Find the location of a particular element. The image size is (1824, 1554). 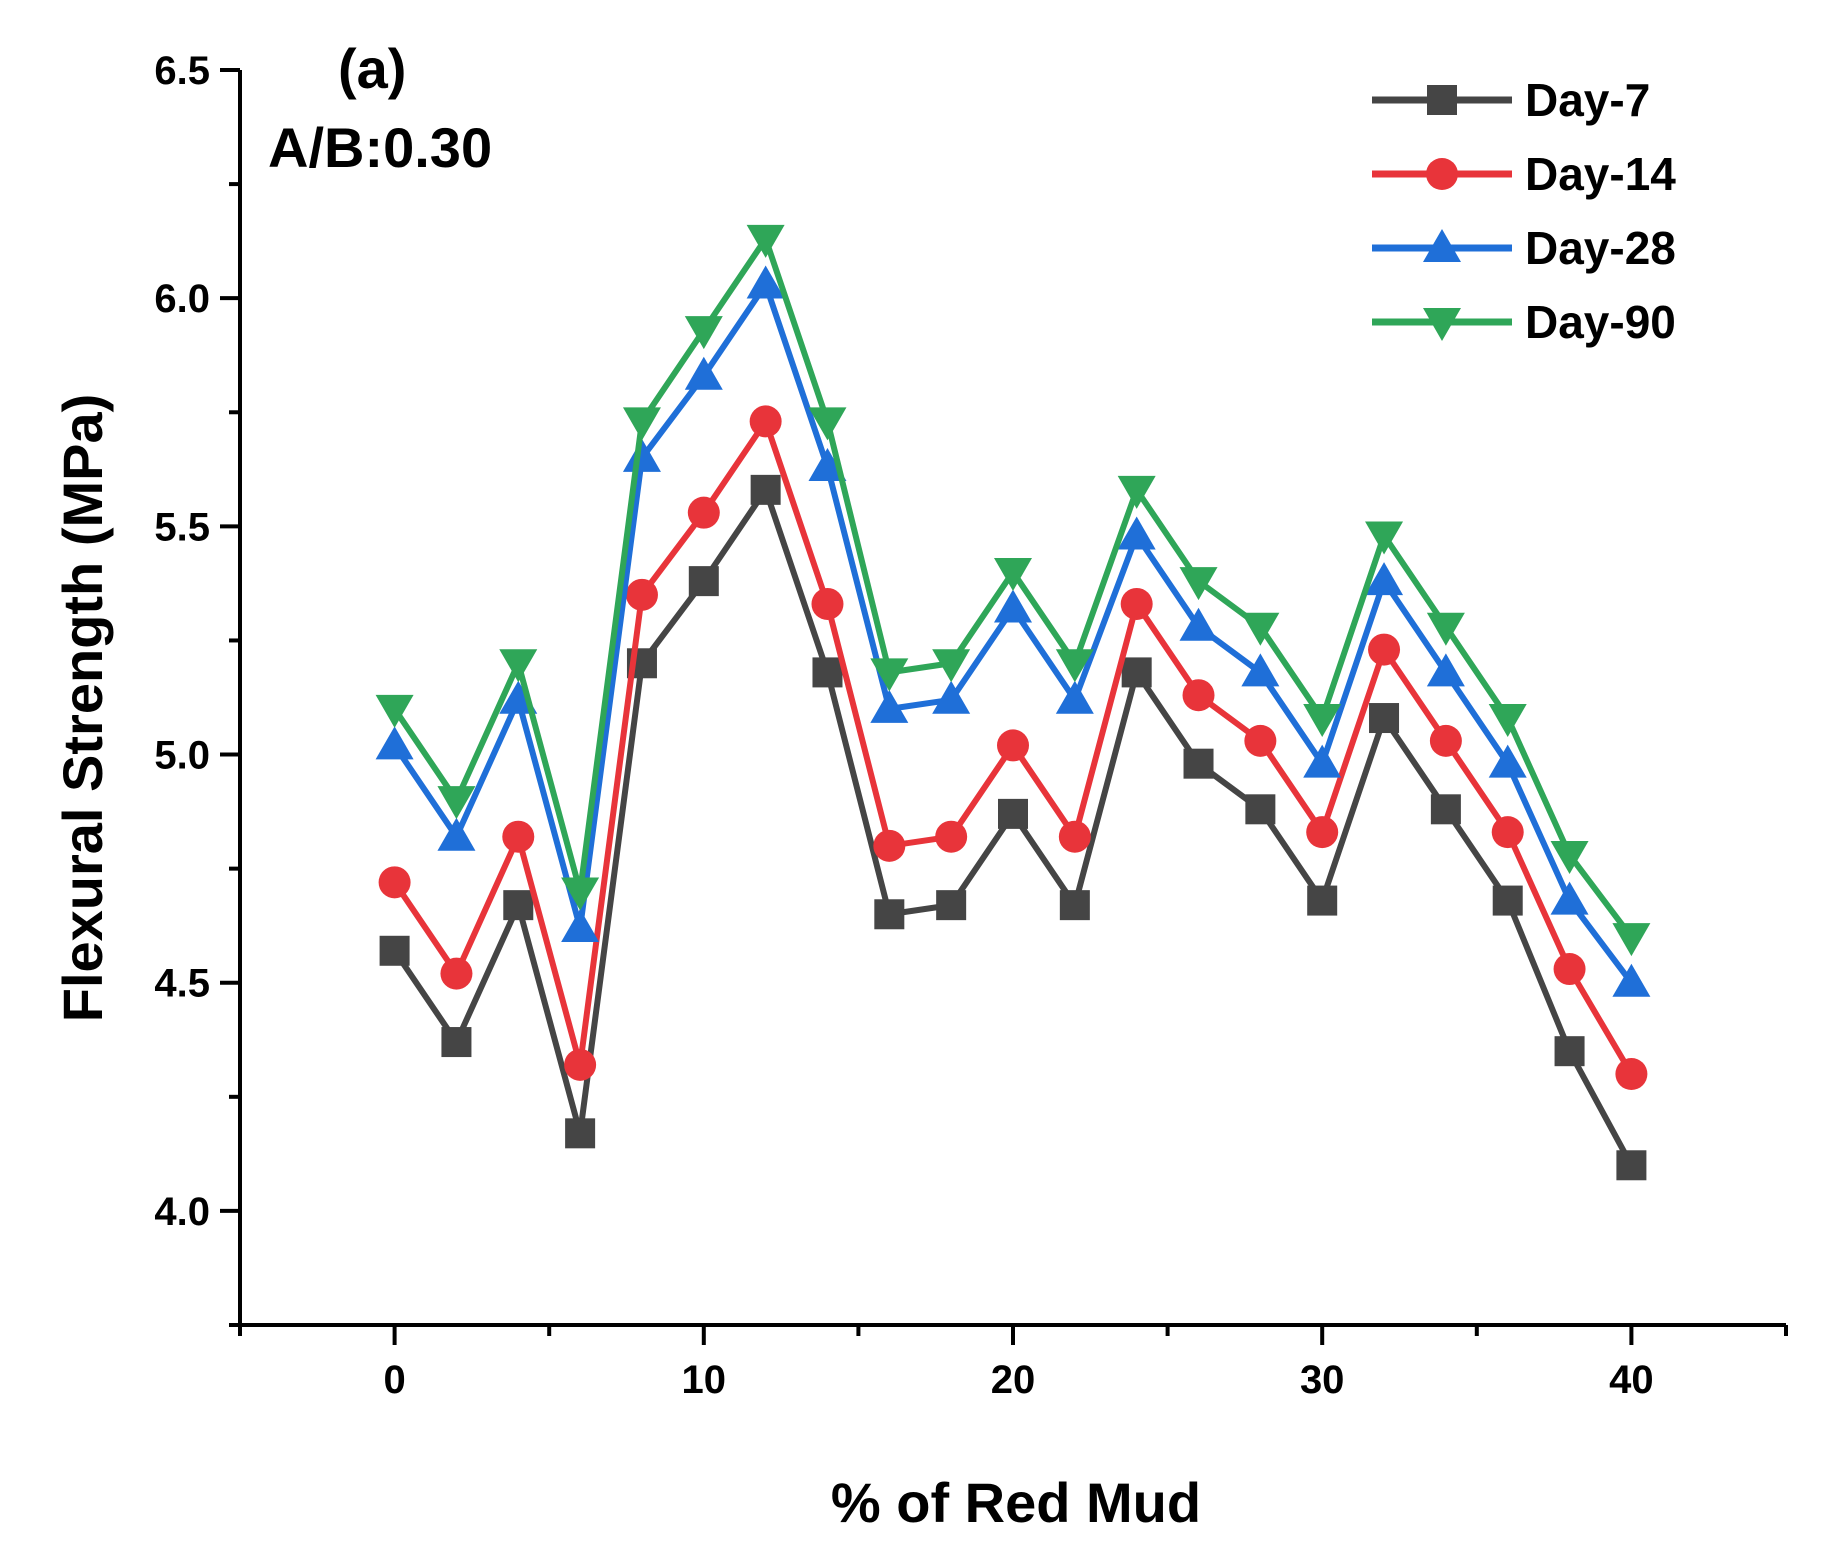

y-tick-label: 4.5 is located at coordinates (182, 984).